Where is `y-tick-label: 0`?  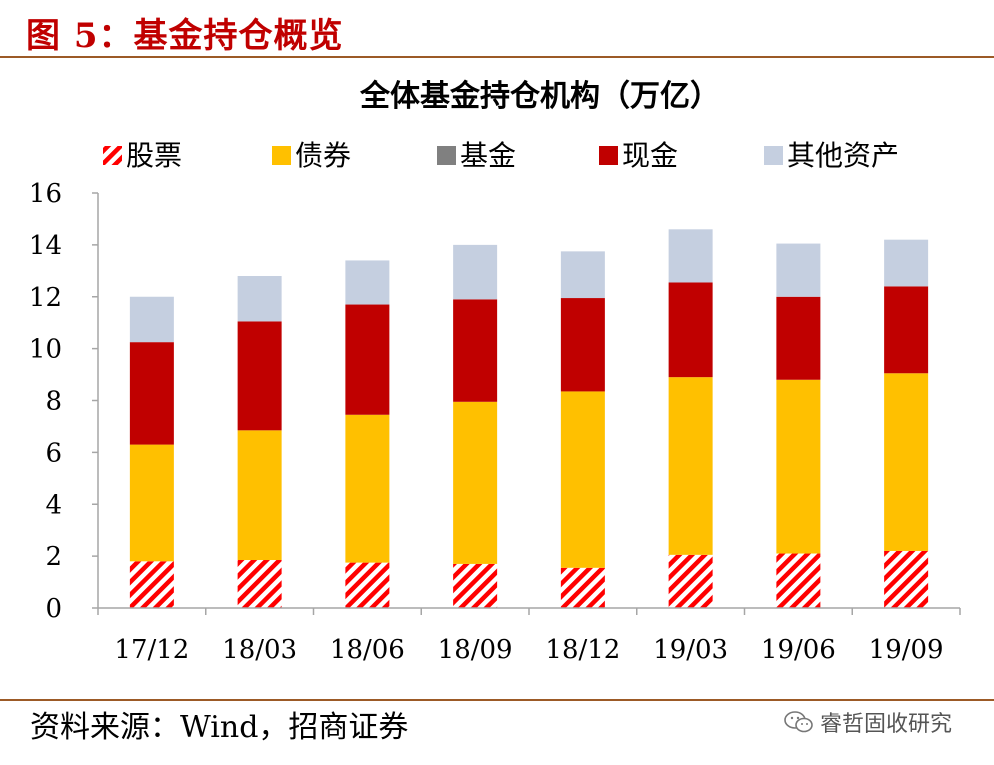
y-tick-label: 0 is located at coordinates (53, 609).